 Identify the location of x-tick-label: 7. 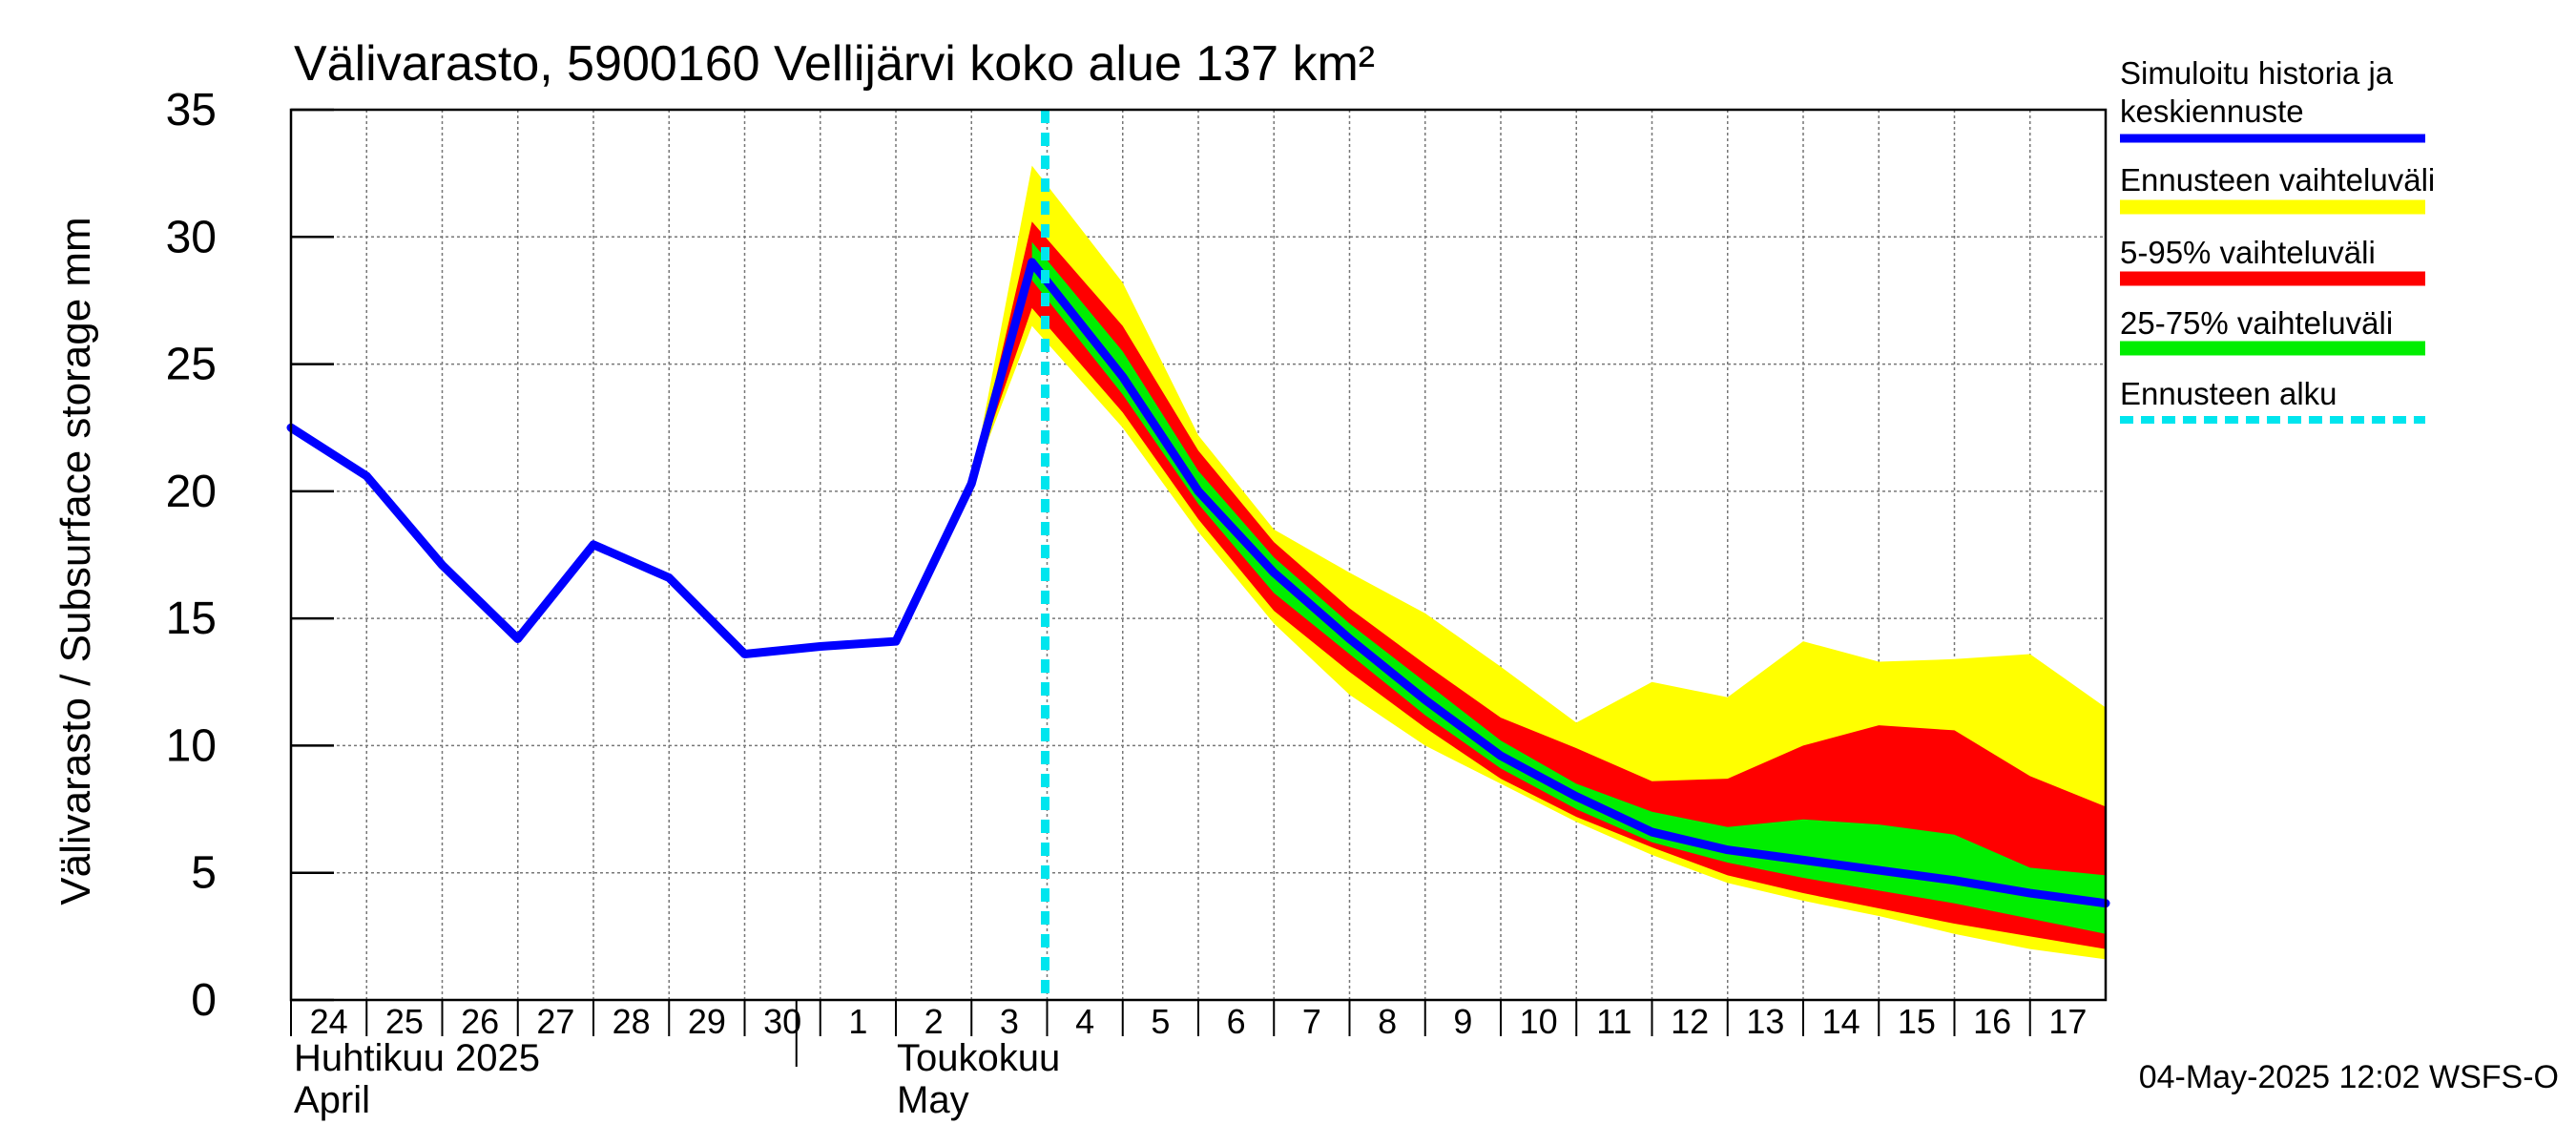
(1311, 1022).